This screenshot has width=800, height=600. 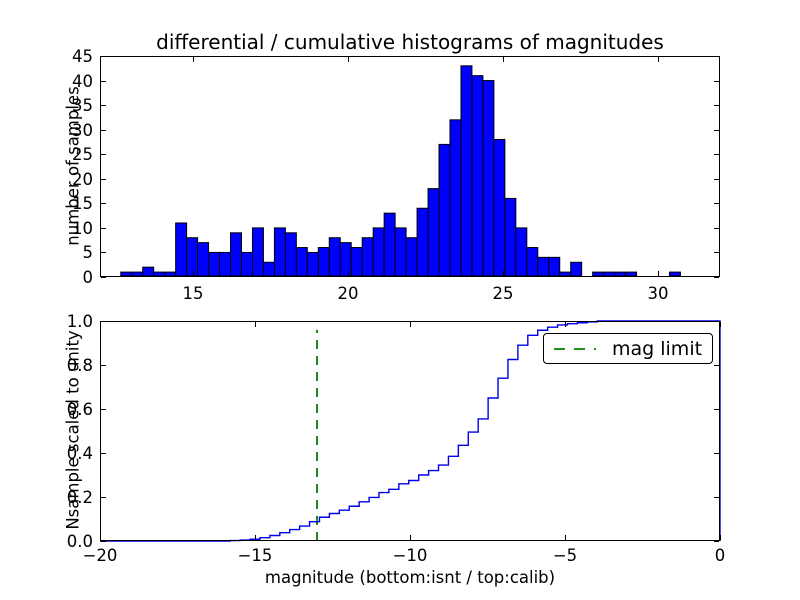 What do you see at coordinates (410, 555) in the screenshot?
I see `bottom-x-tick-label: −10` at bounding box center [410, 555].